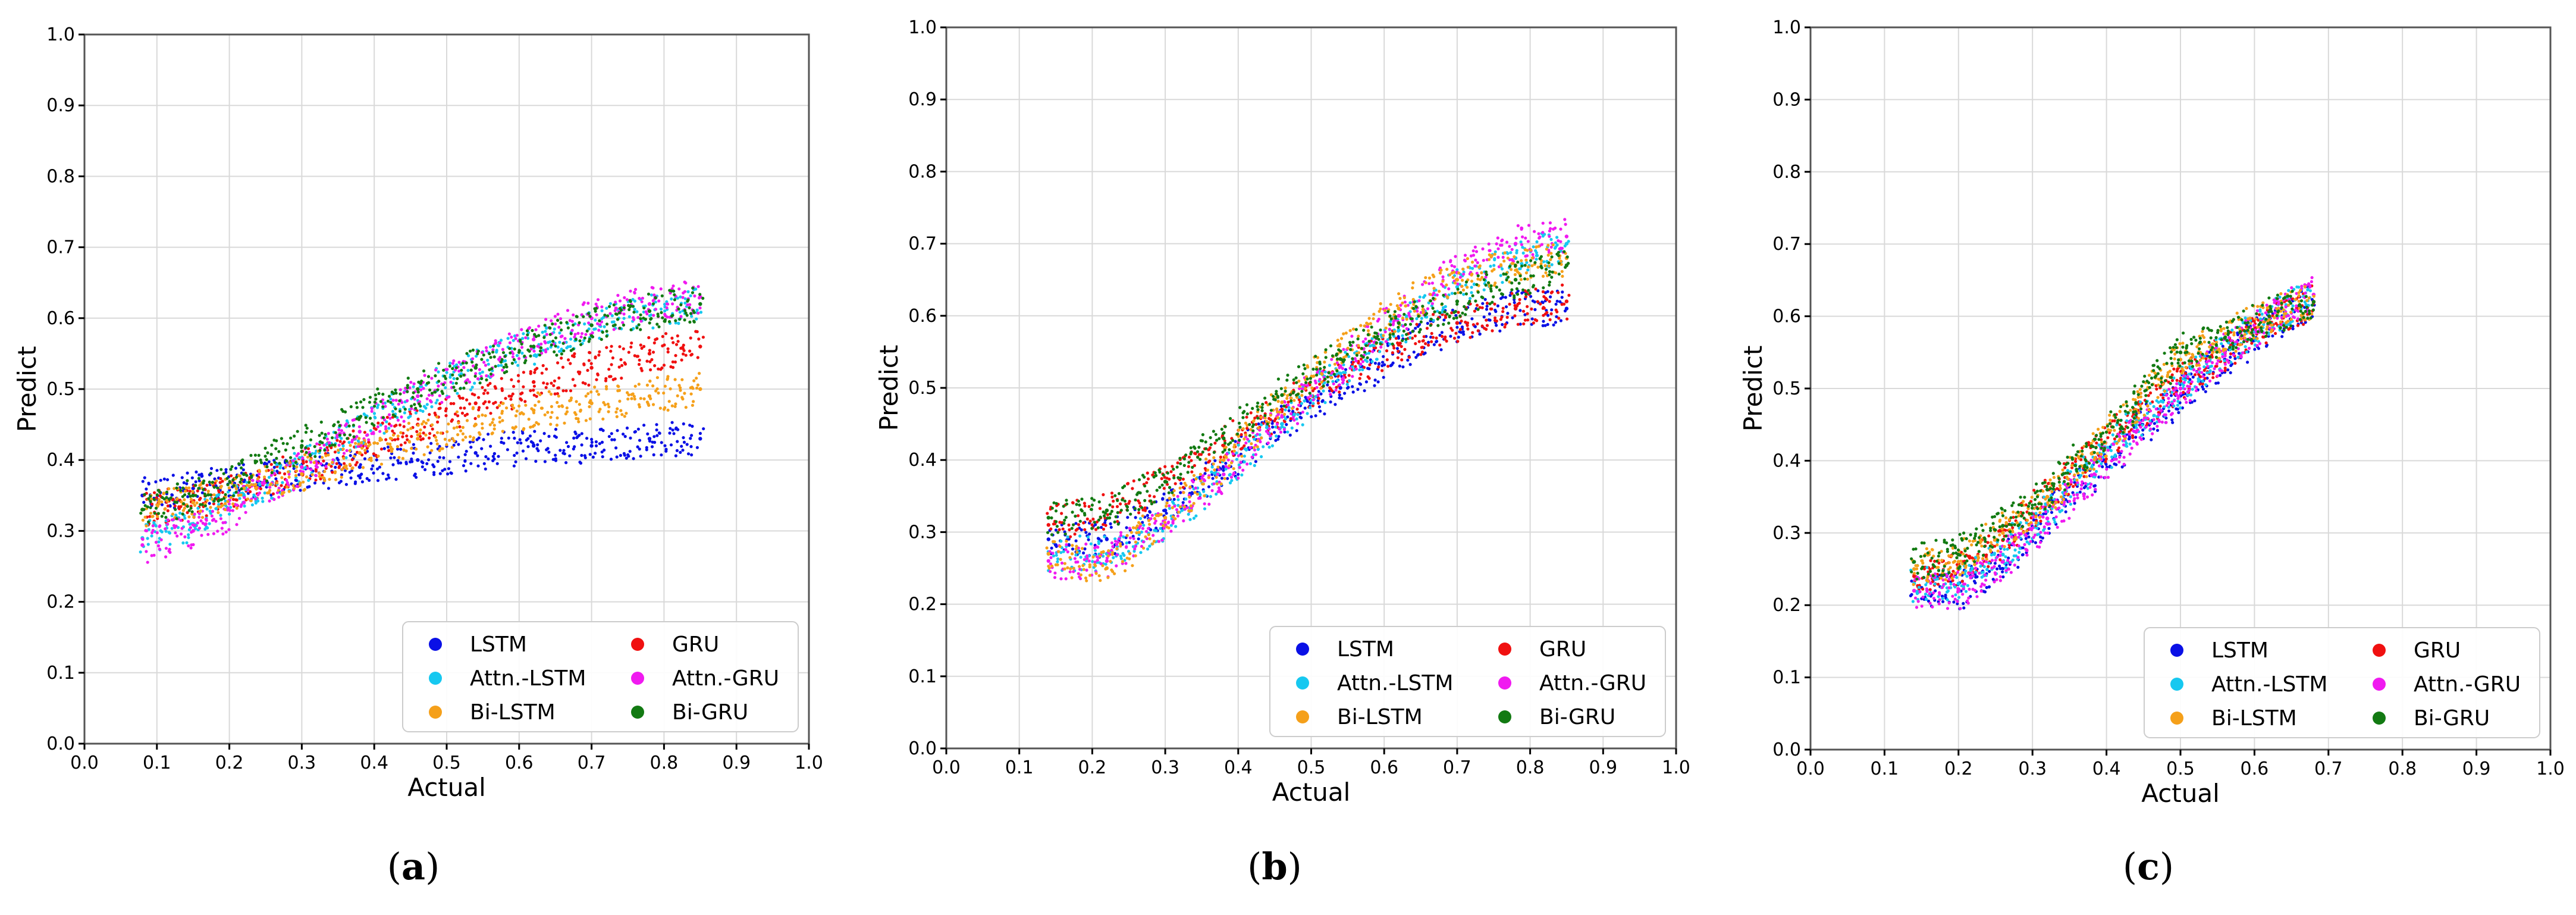 This screenshot has width=2576, height=915. I want to click on caption-letter: a, so click(413, 867).